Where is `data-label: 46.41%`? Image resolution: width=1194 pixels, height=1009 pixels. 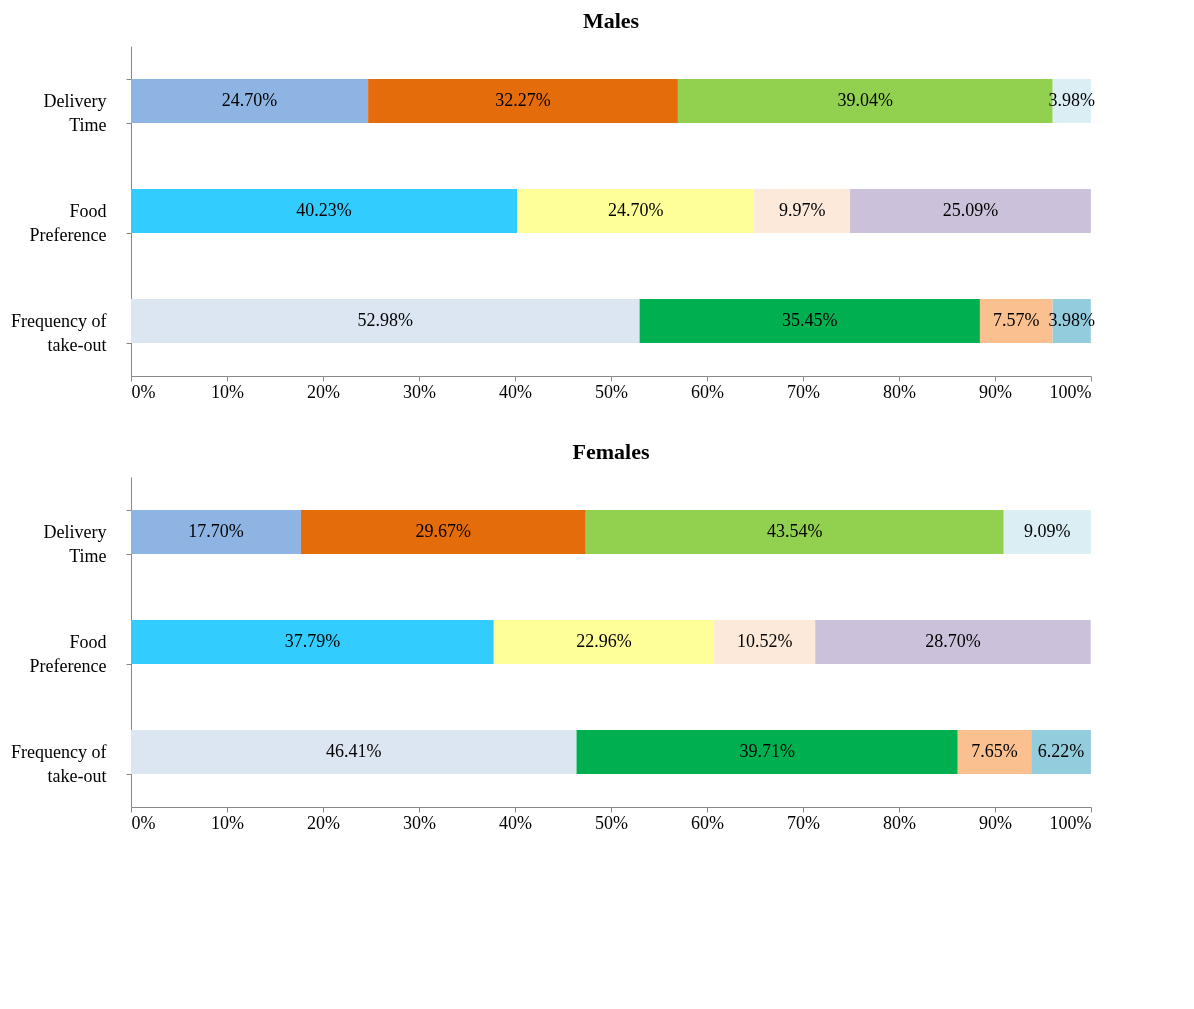 data-label: 46.41% is located at coordinates (354, 751).